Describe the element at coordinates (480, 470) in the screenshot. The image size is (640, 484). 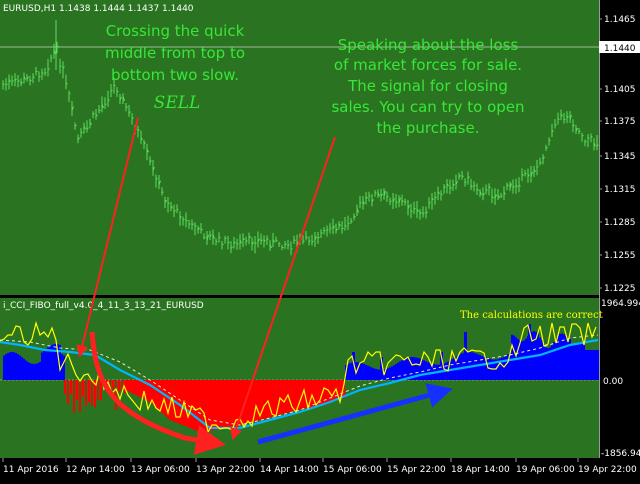
I see `time-label: 18 Apr 14:00` at that location.